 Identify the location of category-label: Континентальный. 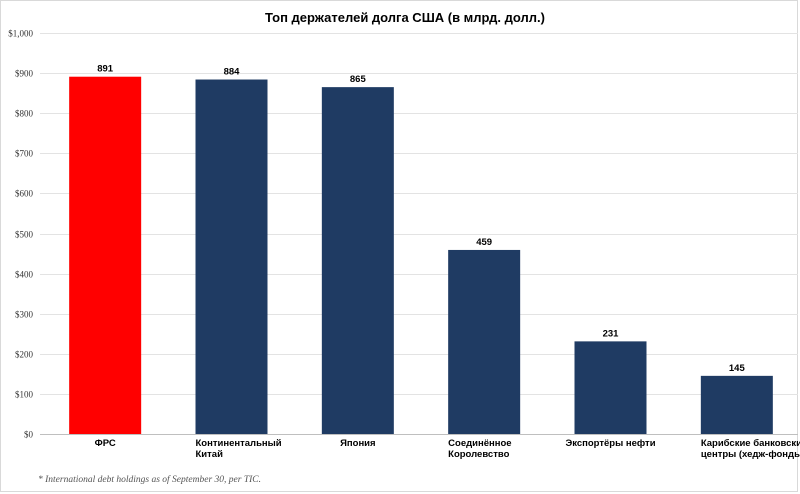
(239, 443).